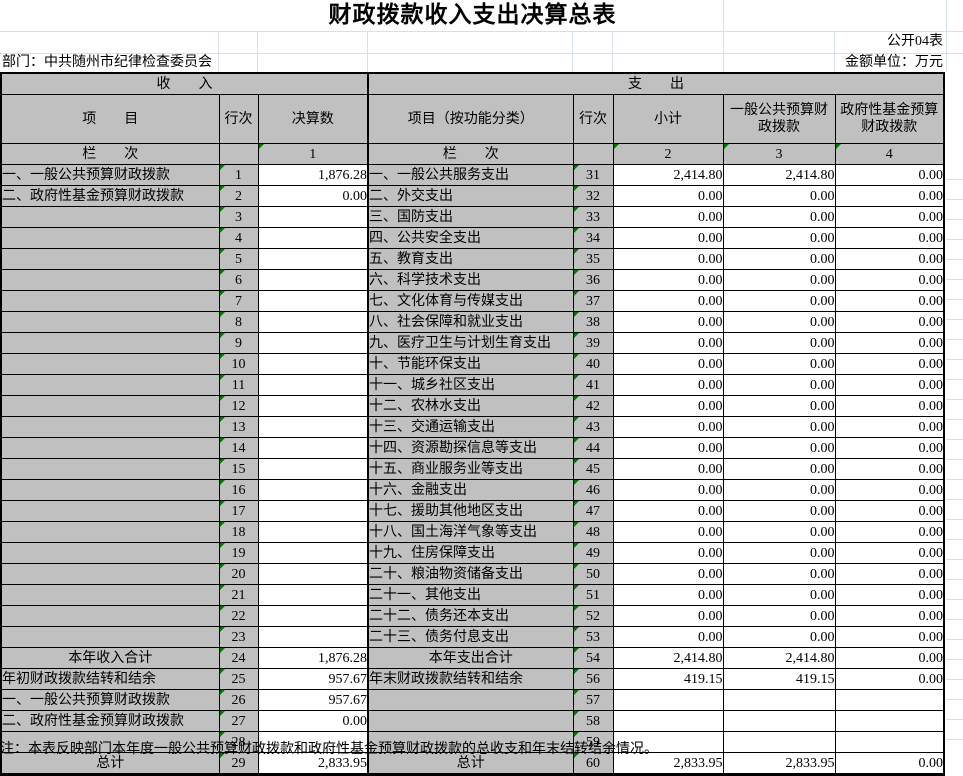 Image resolution: width=963 pixels, height=776 pixels. What do you see at coordinates (470, 301) in the screenshot?
I see `expense-item-cell: 七、文化体育与传媒支出` at bounding box center [470, 301].